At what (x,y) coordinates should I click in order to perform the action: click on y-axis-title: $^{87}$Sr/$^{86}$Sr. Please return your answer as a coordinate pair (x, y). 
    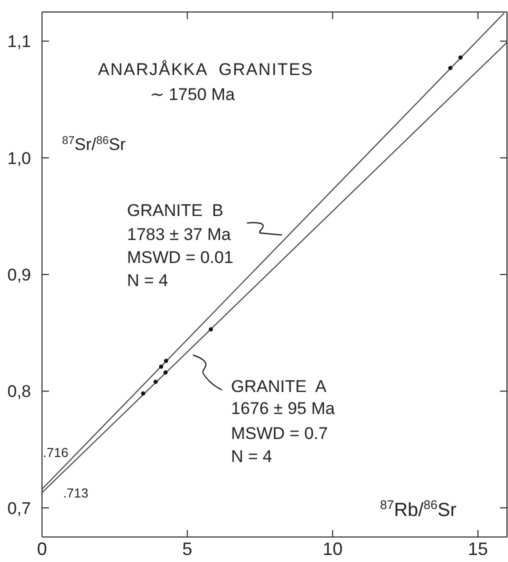
    Looking at the image, I should click on (94, 144).